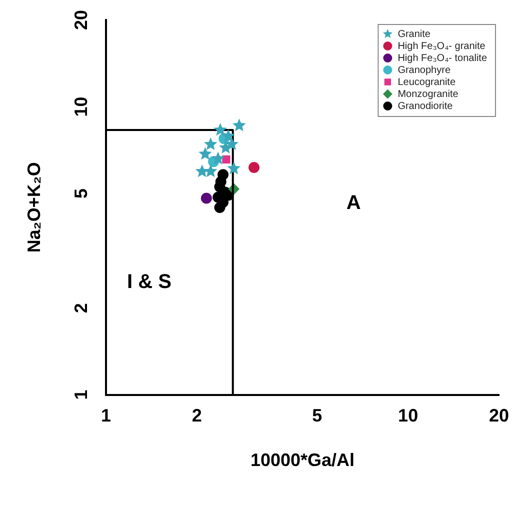 Image resolution: width=513 pixels, height=506 pixels. What do you see at coordinates (149, 281) in the screenshot?
I see `annotation: I & S` at bounding box center [149, 281].